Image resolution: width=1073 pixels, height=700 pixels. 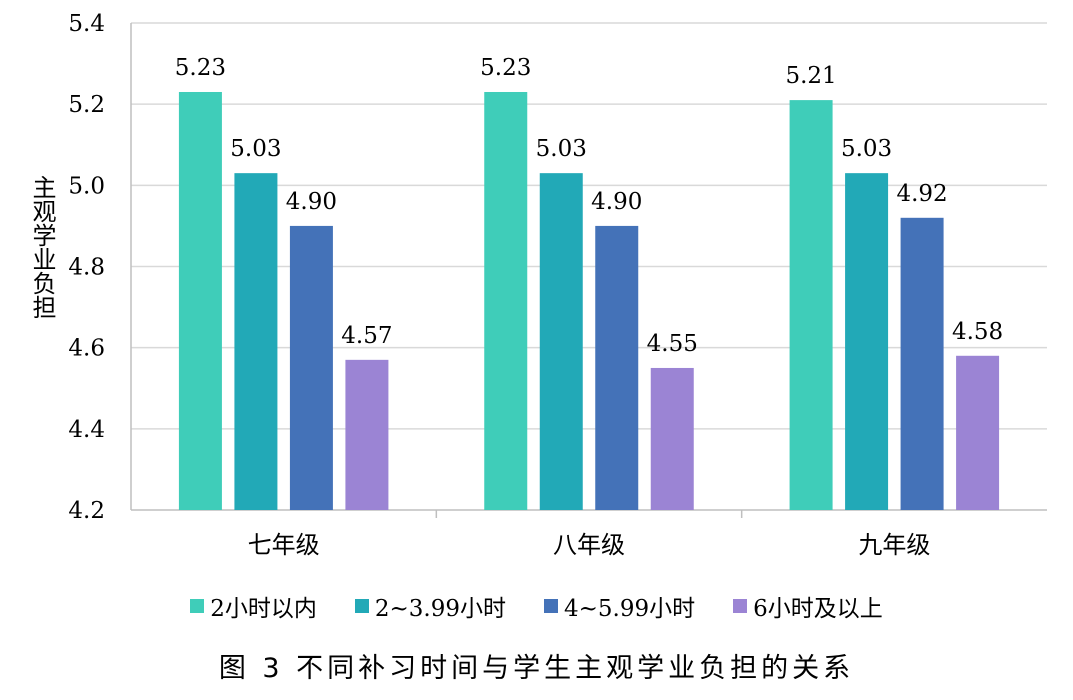 I want to click on data-label: 4.92, so click(x=921, y=194).